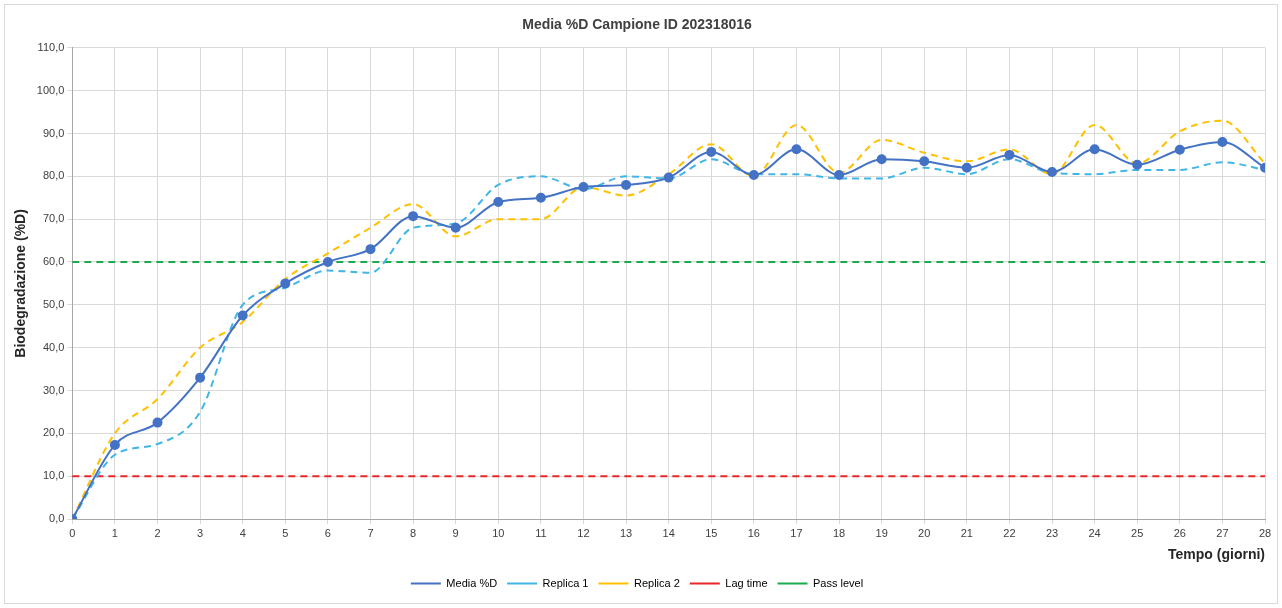 This screenshot has width=1282, height=608. Describe the element at coordinates (53, 389) in the screenshot. I see `y-tick-label: 30,0` at that location.